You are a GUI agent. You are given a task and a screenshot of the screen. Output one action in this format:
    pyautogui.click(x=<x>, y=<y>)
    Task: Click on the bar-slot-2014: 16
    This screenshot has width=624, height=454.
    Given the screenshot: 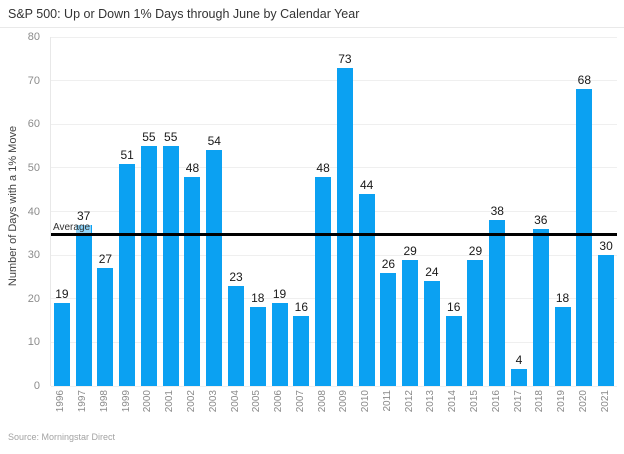 What is the action you would take?
    pyautogui.click(x=454, y=211)
    